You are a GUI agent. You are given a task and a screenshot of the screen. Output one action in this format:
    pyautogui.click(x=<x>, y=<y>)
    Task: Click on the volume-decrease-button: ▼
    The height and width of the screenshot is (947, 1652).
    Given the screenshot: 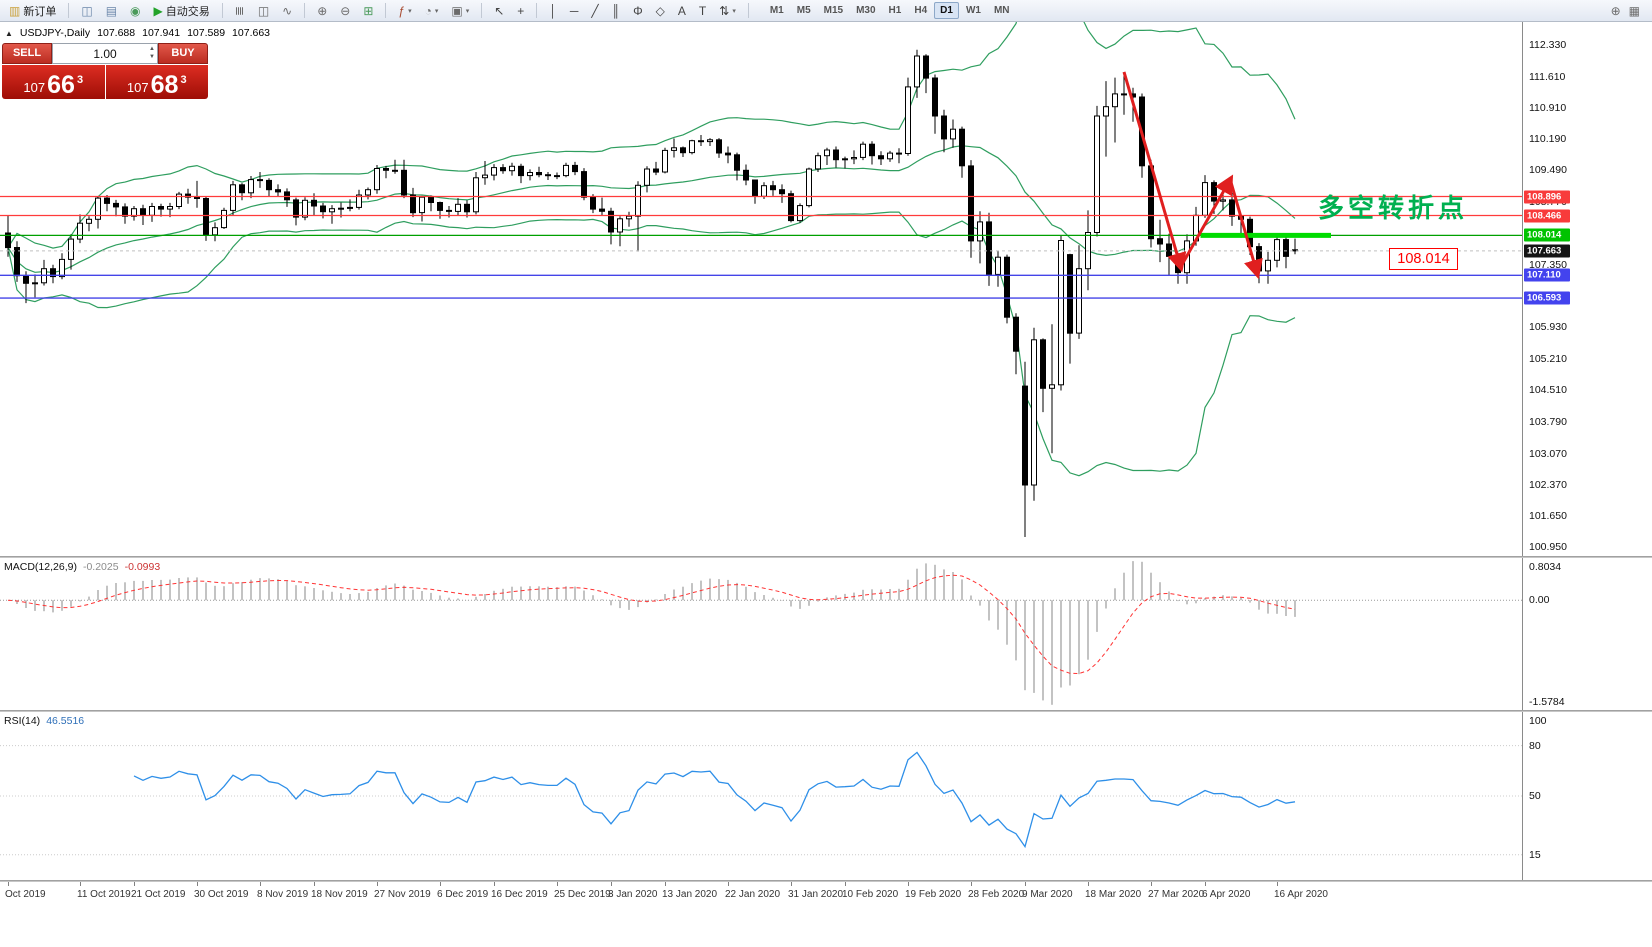 What is the action you would take?
    pyautogui.click(x=152, y=57)
    